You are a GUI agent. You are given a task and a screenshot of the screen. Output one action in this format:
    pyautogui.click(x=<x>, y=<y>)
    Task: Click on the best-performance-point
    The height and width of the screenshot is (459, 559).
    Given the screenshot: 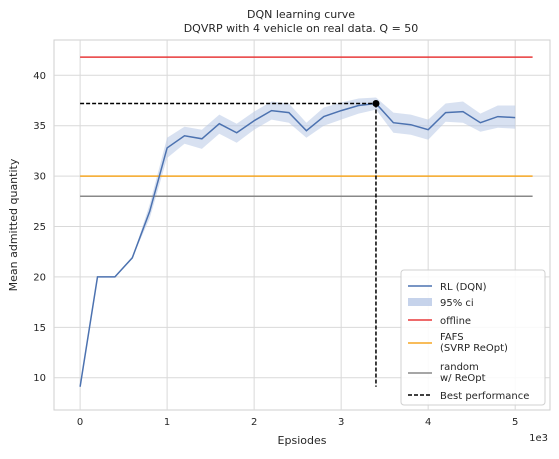 What is the action you would take?
    pyautogui.click(x=376, y=104)
    